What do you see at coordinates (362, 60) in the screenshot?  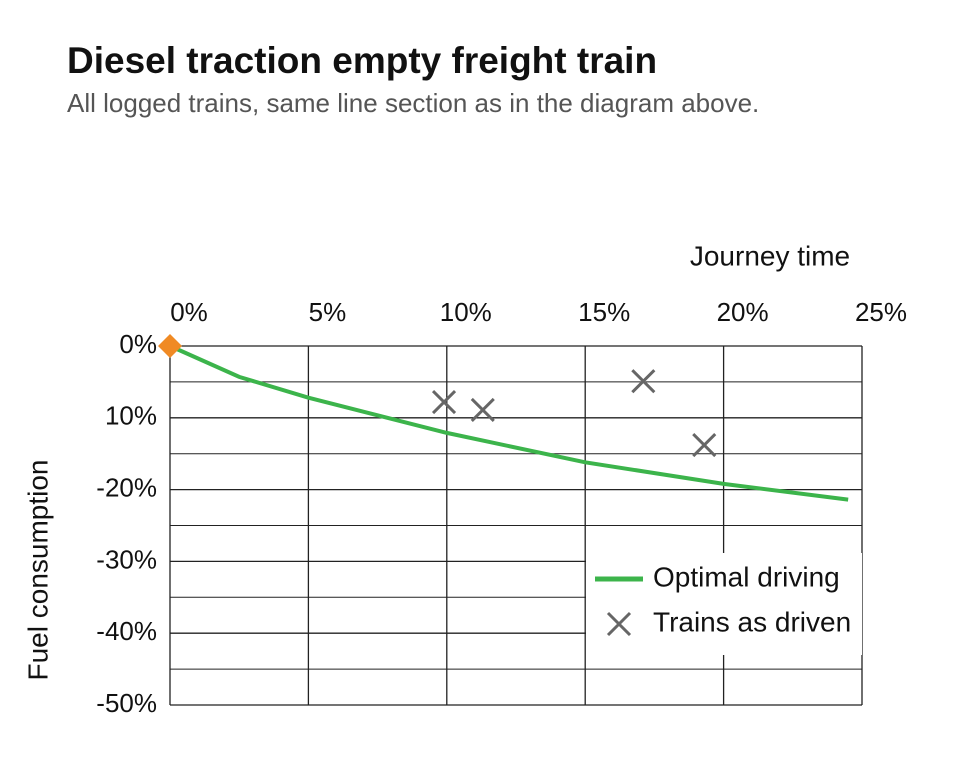 I see `chart-title: Diesel traction empty freight train` at bounding box center [362, 60].